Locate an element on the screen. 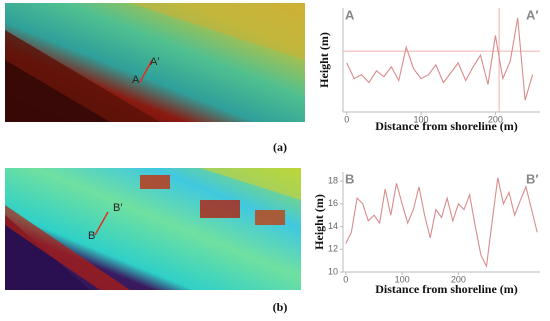 Image resolution: width=550 pixels, height=321 pixels. panel-label: (a) is located at coordinates (280, 147).